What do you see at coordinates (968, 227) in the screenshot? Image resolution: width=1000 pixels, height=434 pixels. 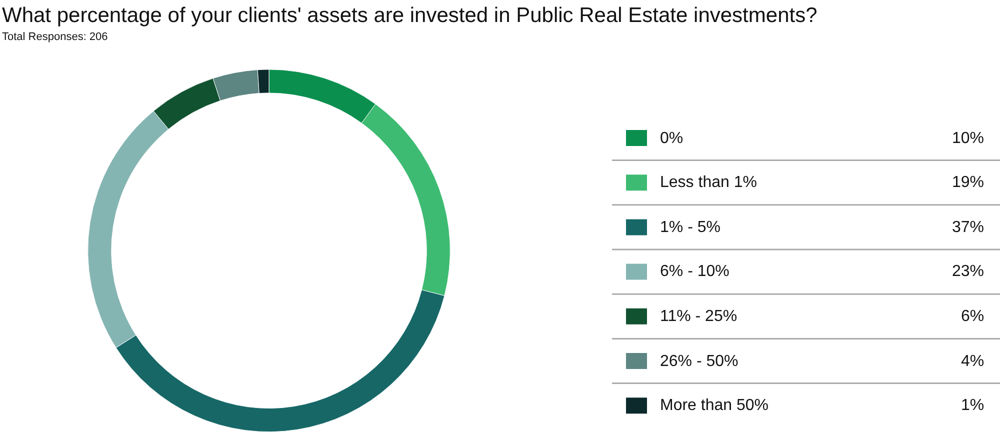 I see `data-label: 37%` at bounding box center [968, 227].